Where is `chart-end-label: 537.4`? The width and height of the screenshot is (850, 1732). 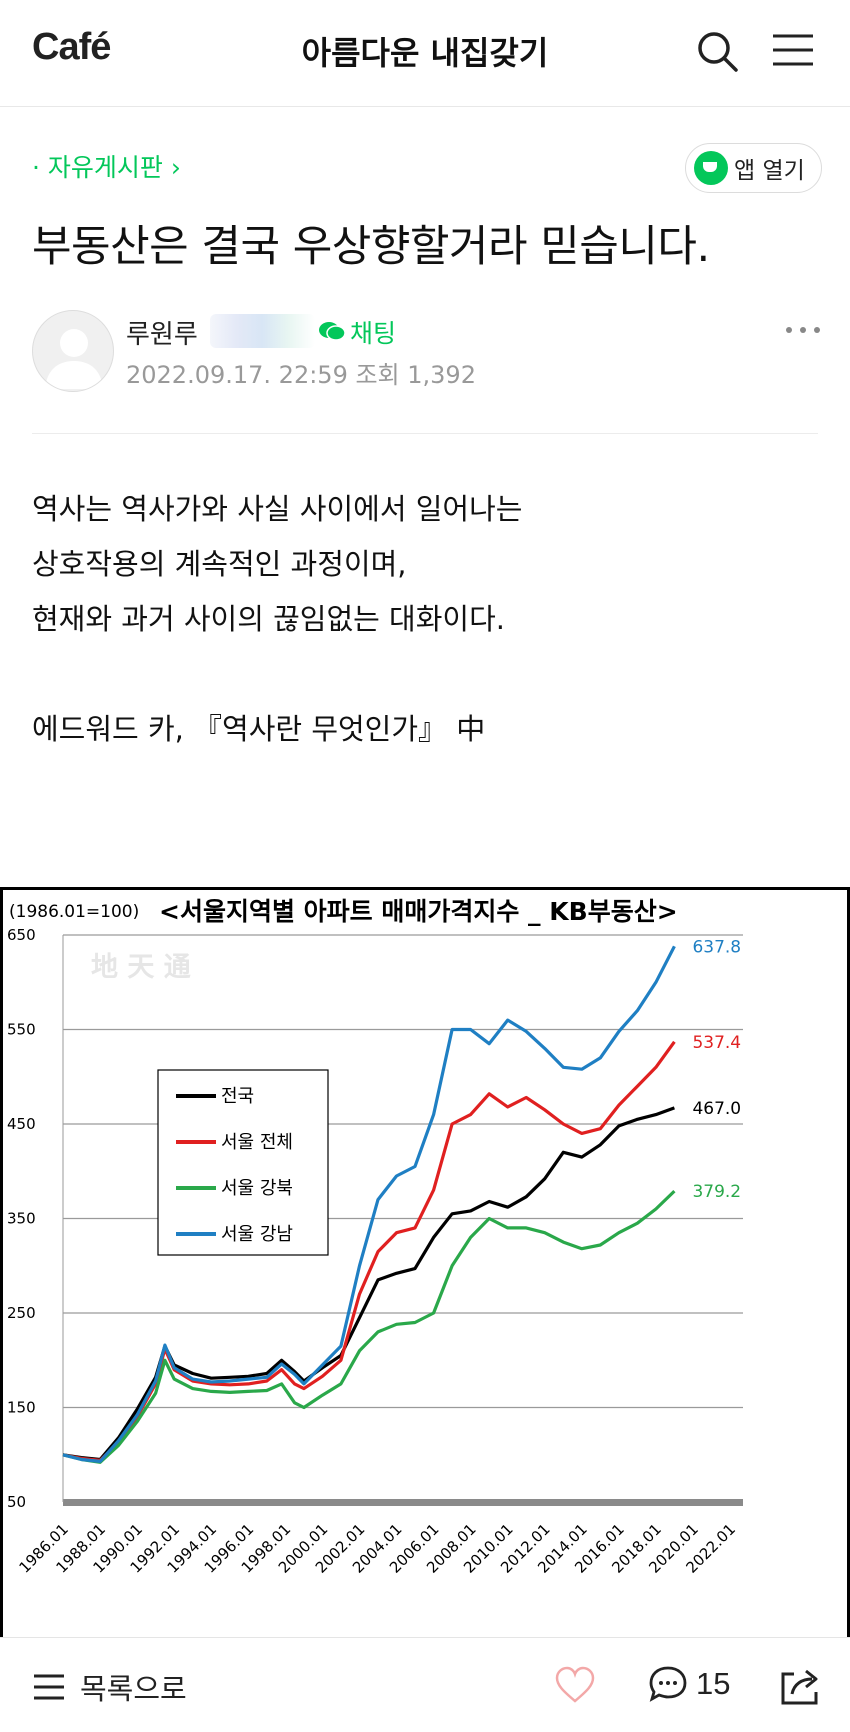 chart-end-label: 537.4 is located at coordinates (716, 1043).